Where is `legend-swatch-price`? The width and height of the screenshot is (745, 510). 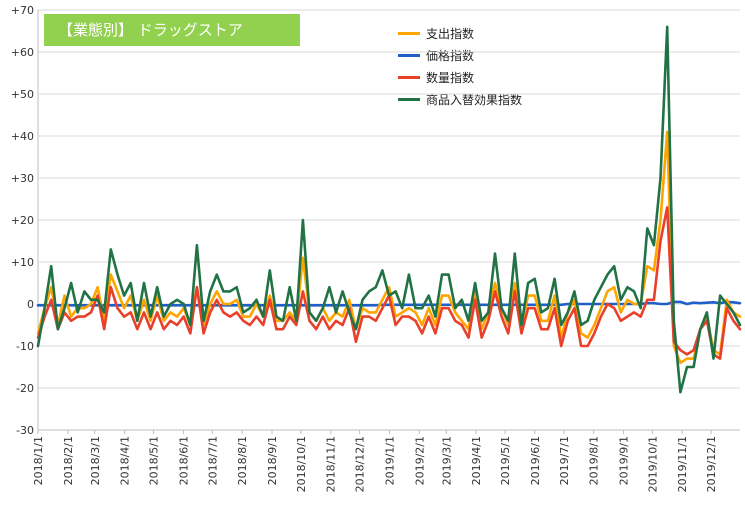 legend-swatch-price is located at coordinates (409, 55).